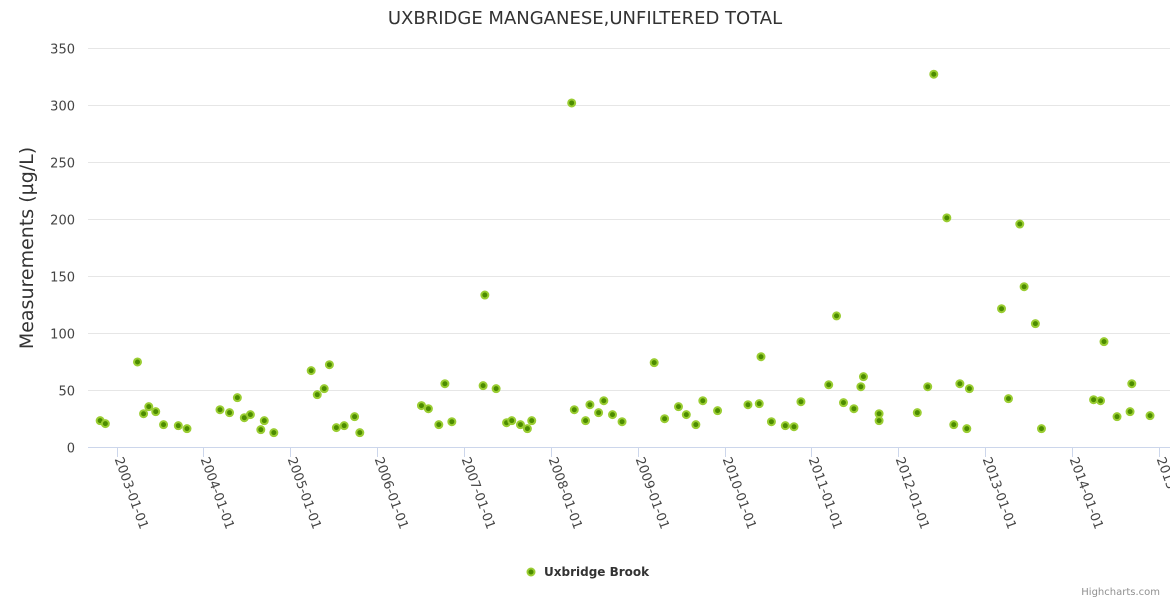 This screenshot has width=1170, height=600. Describe the element at coordinates (62, 50) in the screenshot. I see `y-tick-label: 350` at that location.